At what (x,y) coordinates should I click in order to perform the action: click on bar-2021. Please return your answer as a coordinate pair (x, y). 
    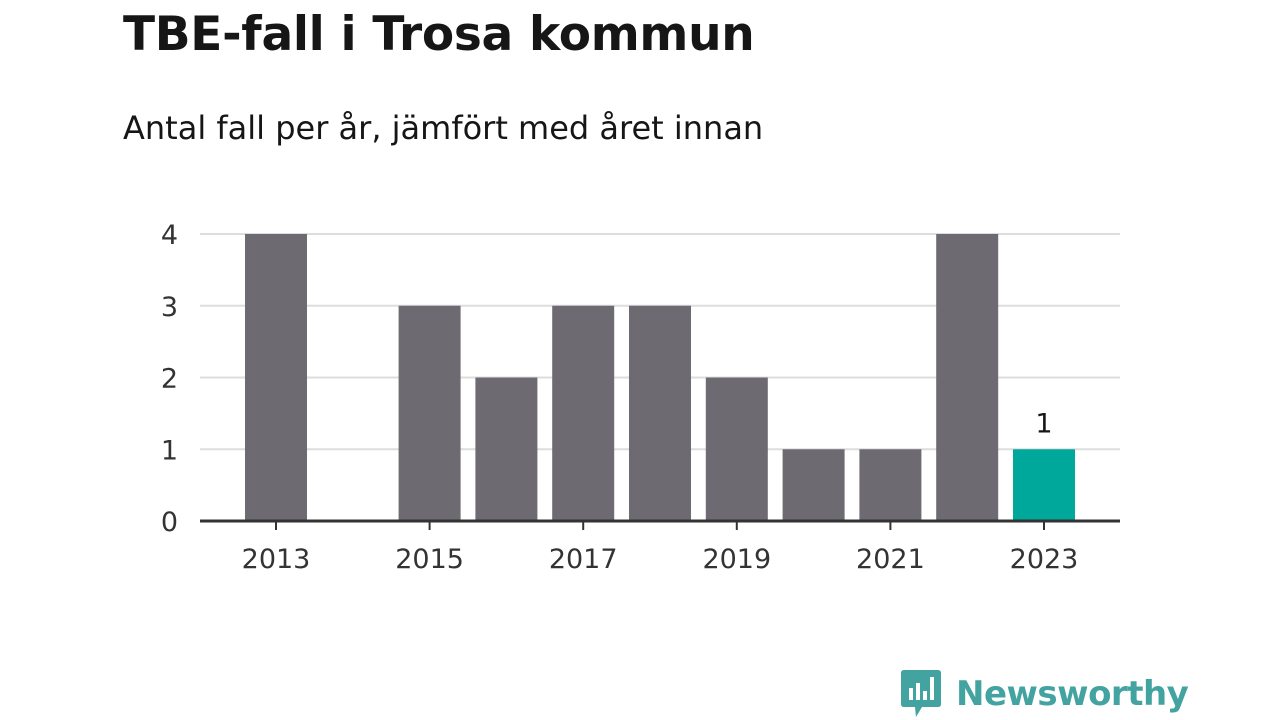
    Looking at the image, I should click on (890, 485).